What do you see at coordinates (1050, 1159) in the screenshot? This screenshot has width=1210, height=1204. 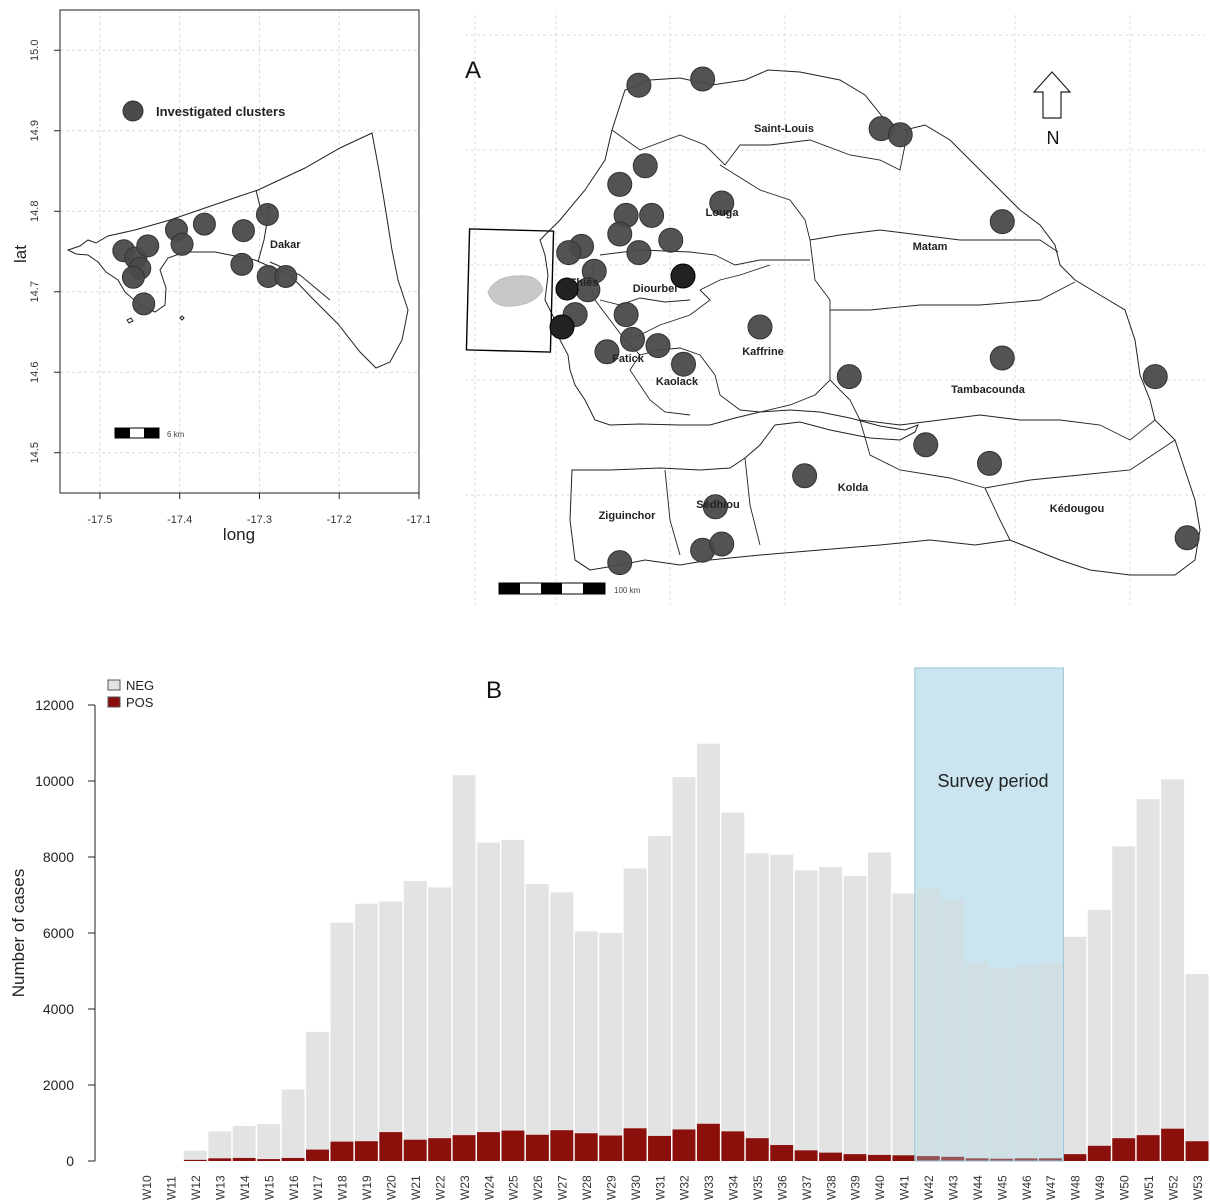 I see `bar-pos-W47` at bounding box center [1050, 1159].